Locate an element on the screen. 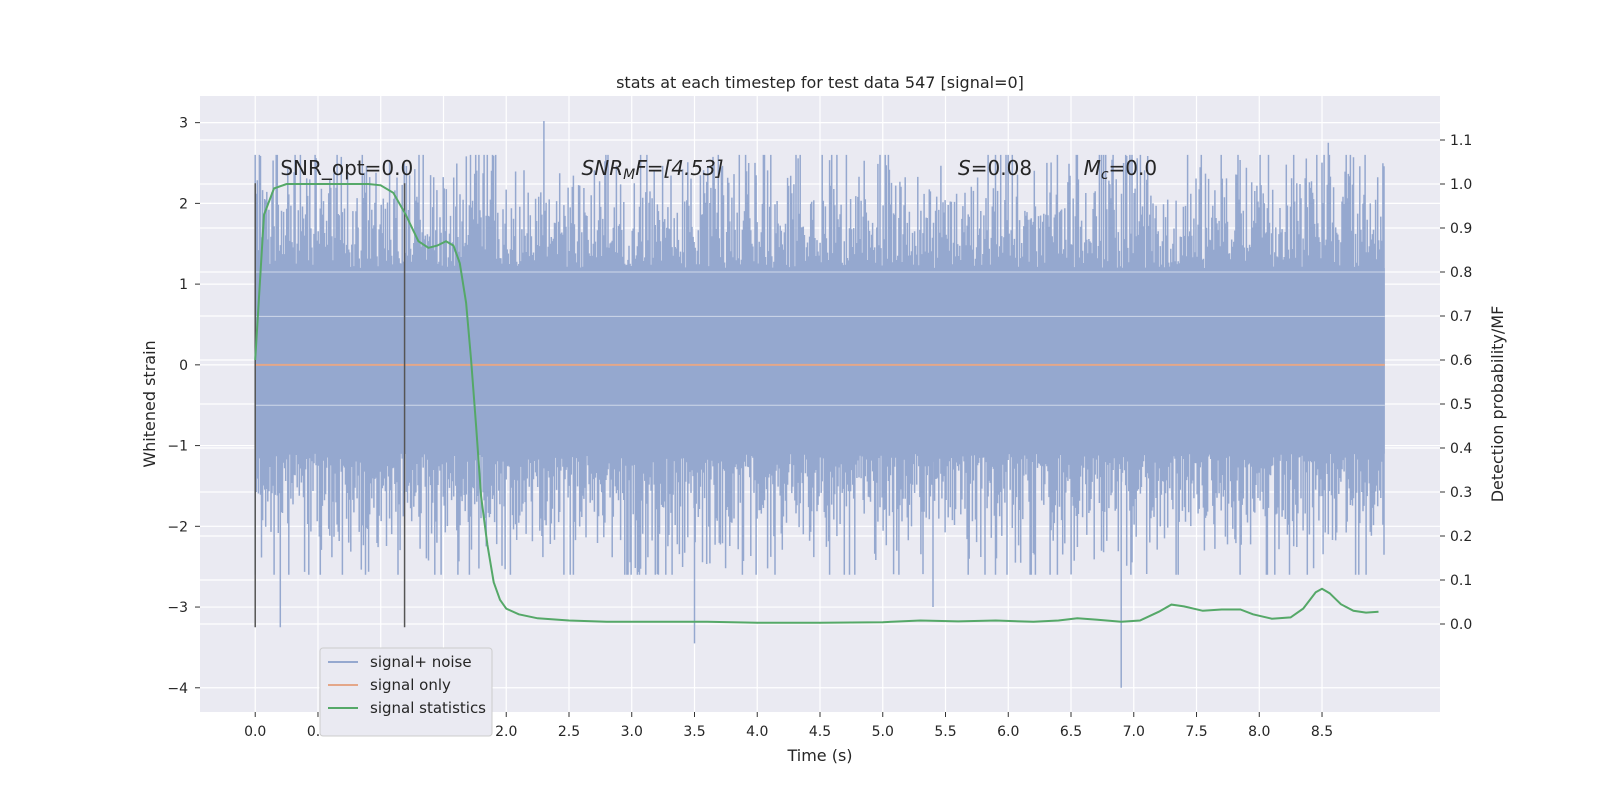 The width and height of the screenshot is (1600, 800). y-tick-label-4: 0 is located at coordinates (183, 366).